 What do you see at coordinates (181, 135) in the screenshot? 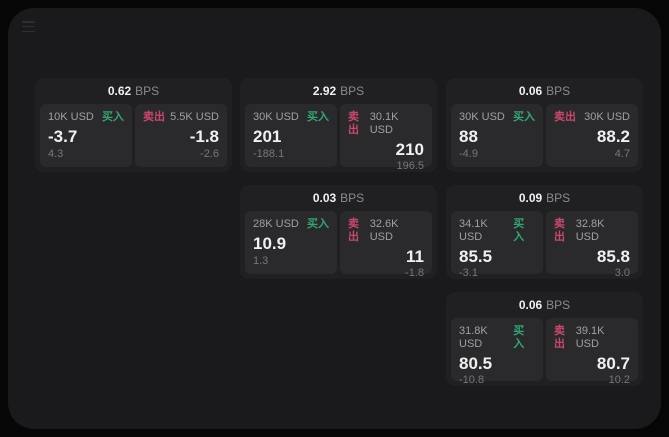
I see `sell-panel: 卖出 5.5K USD -1.8 -2.6` at bounding box center [181, 135].